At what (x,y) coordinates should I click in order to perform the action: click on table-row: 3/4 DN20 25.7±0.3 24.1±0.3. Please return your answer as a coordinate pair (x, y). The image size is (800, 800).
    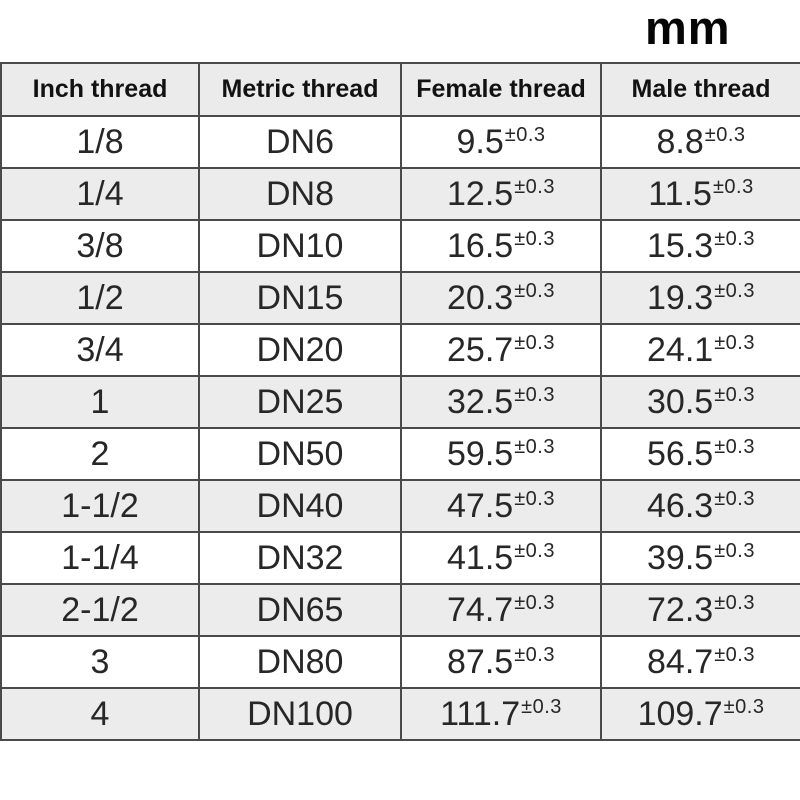
    Looking at the image, I should click on (400, 350).